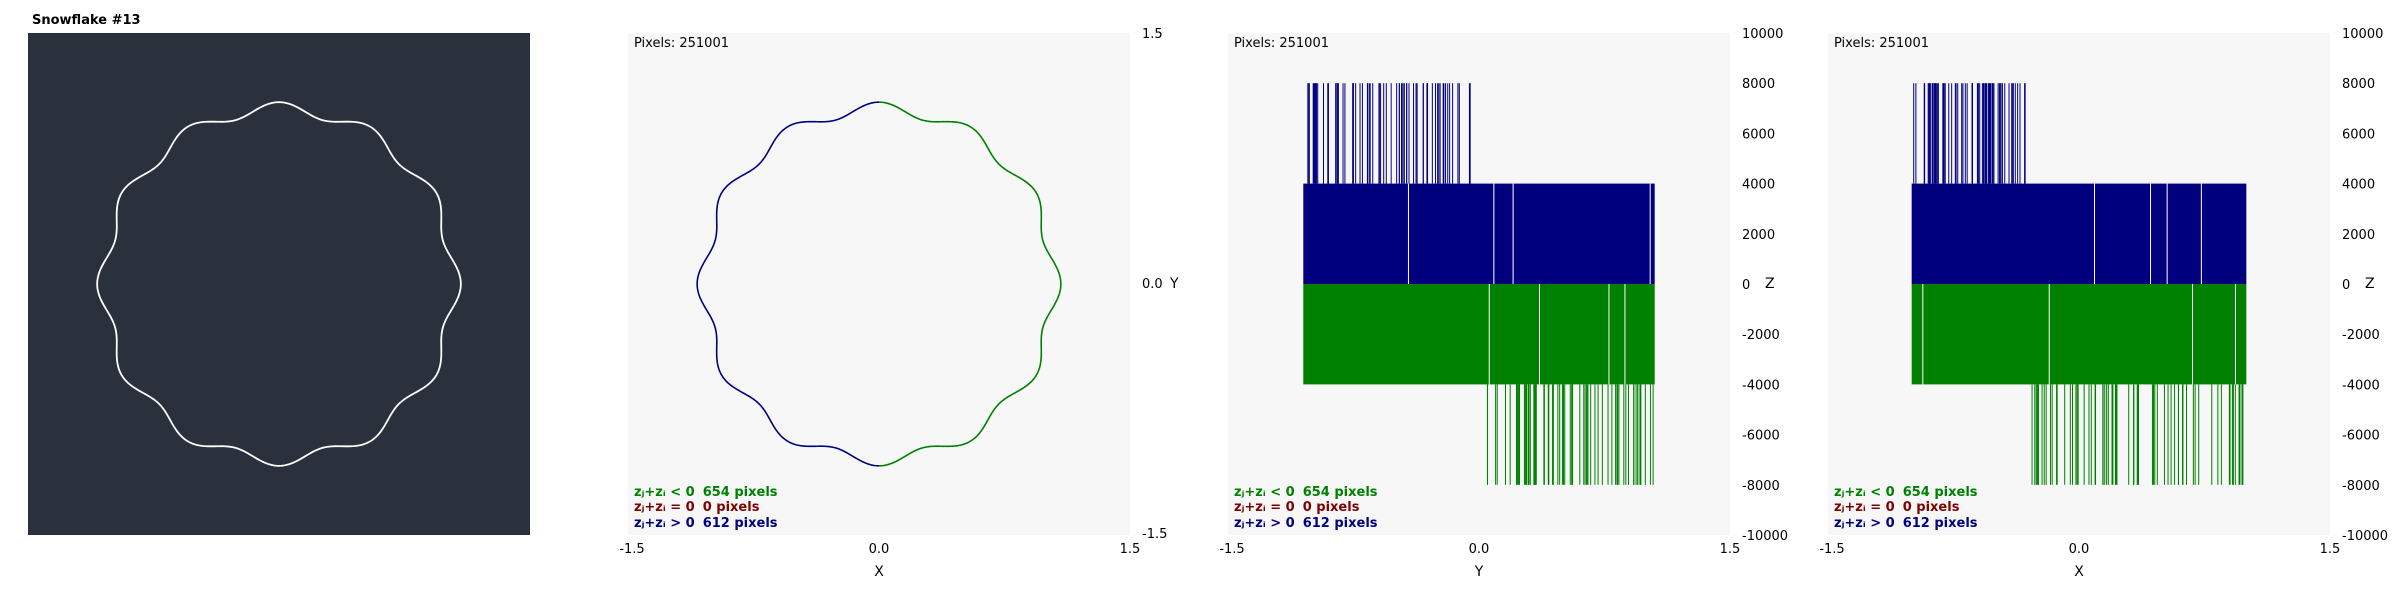 This screenshot has height=600, width=2400. What do you see at coordinates (631, 549) in the screenshot?
I see `panel2-xtick: -1.5` at bounding box center [631, 549].